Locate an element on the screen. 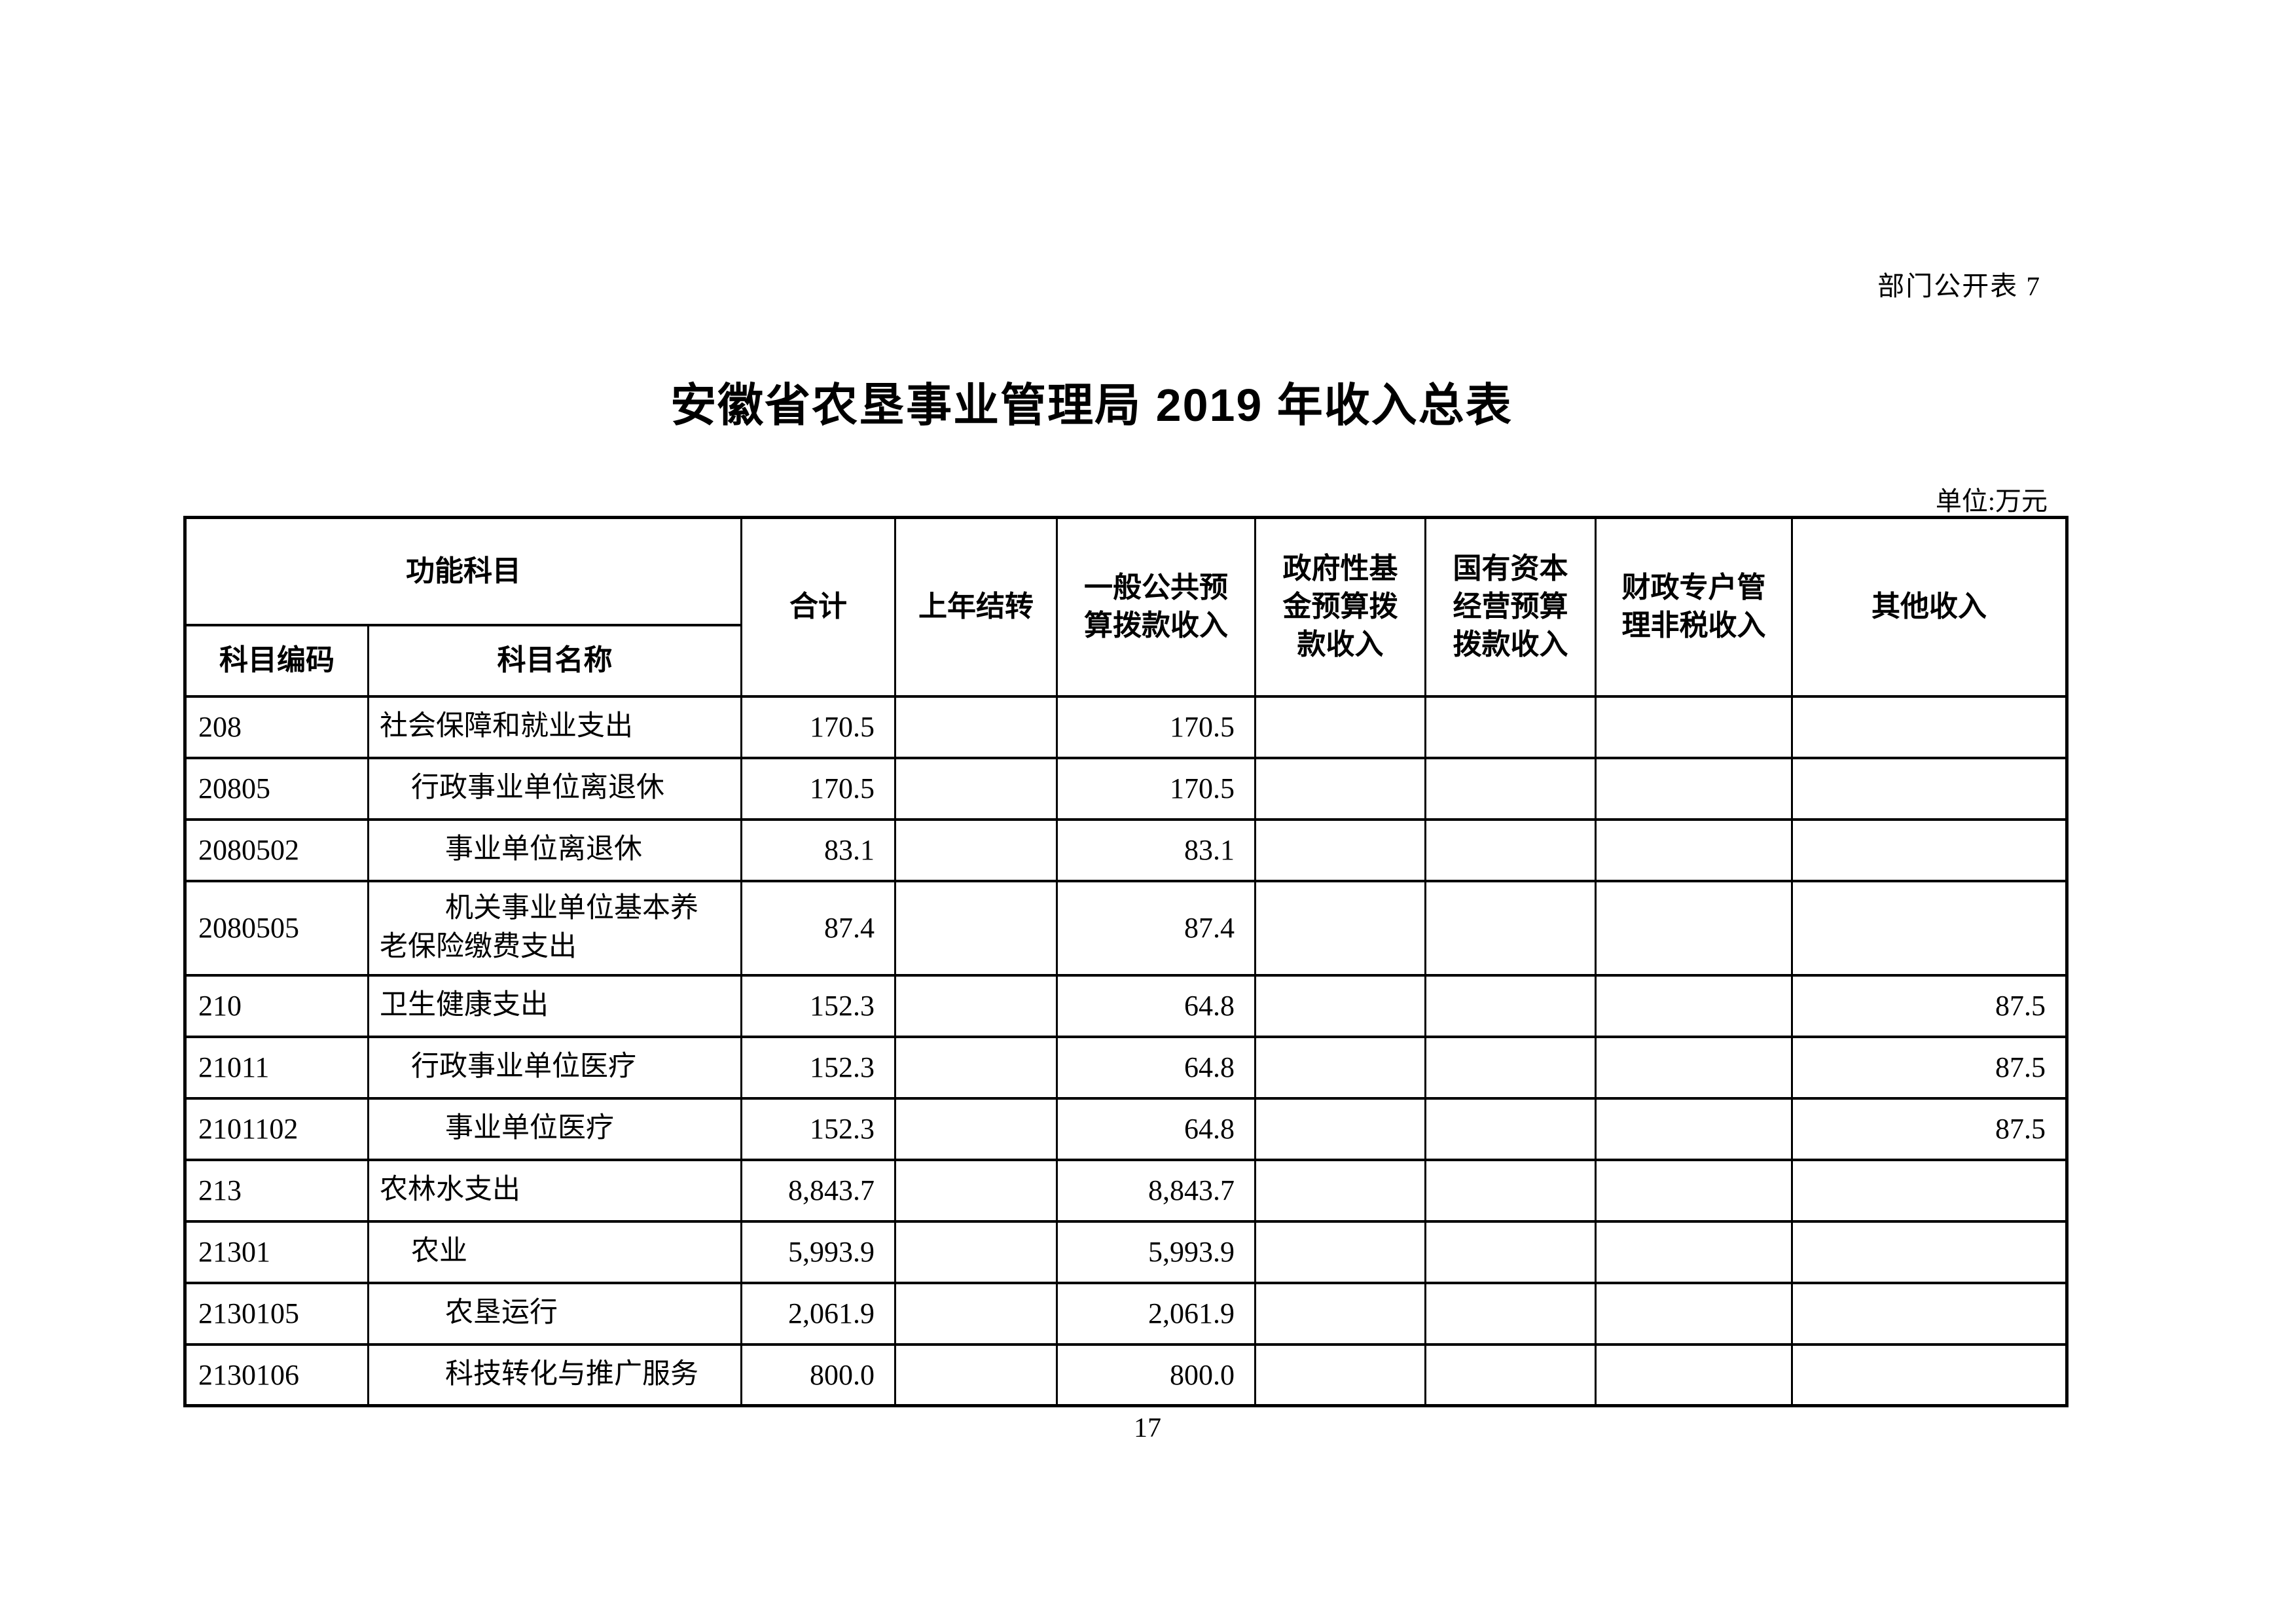 The height and width of the screenshot is (1624, 2295). unit-label: 单位:万元 is located at coordinates (1992, 501).